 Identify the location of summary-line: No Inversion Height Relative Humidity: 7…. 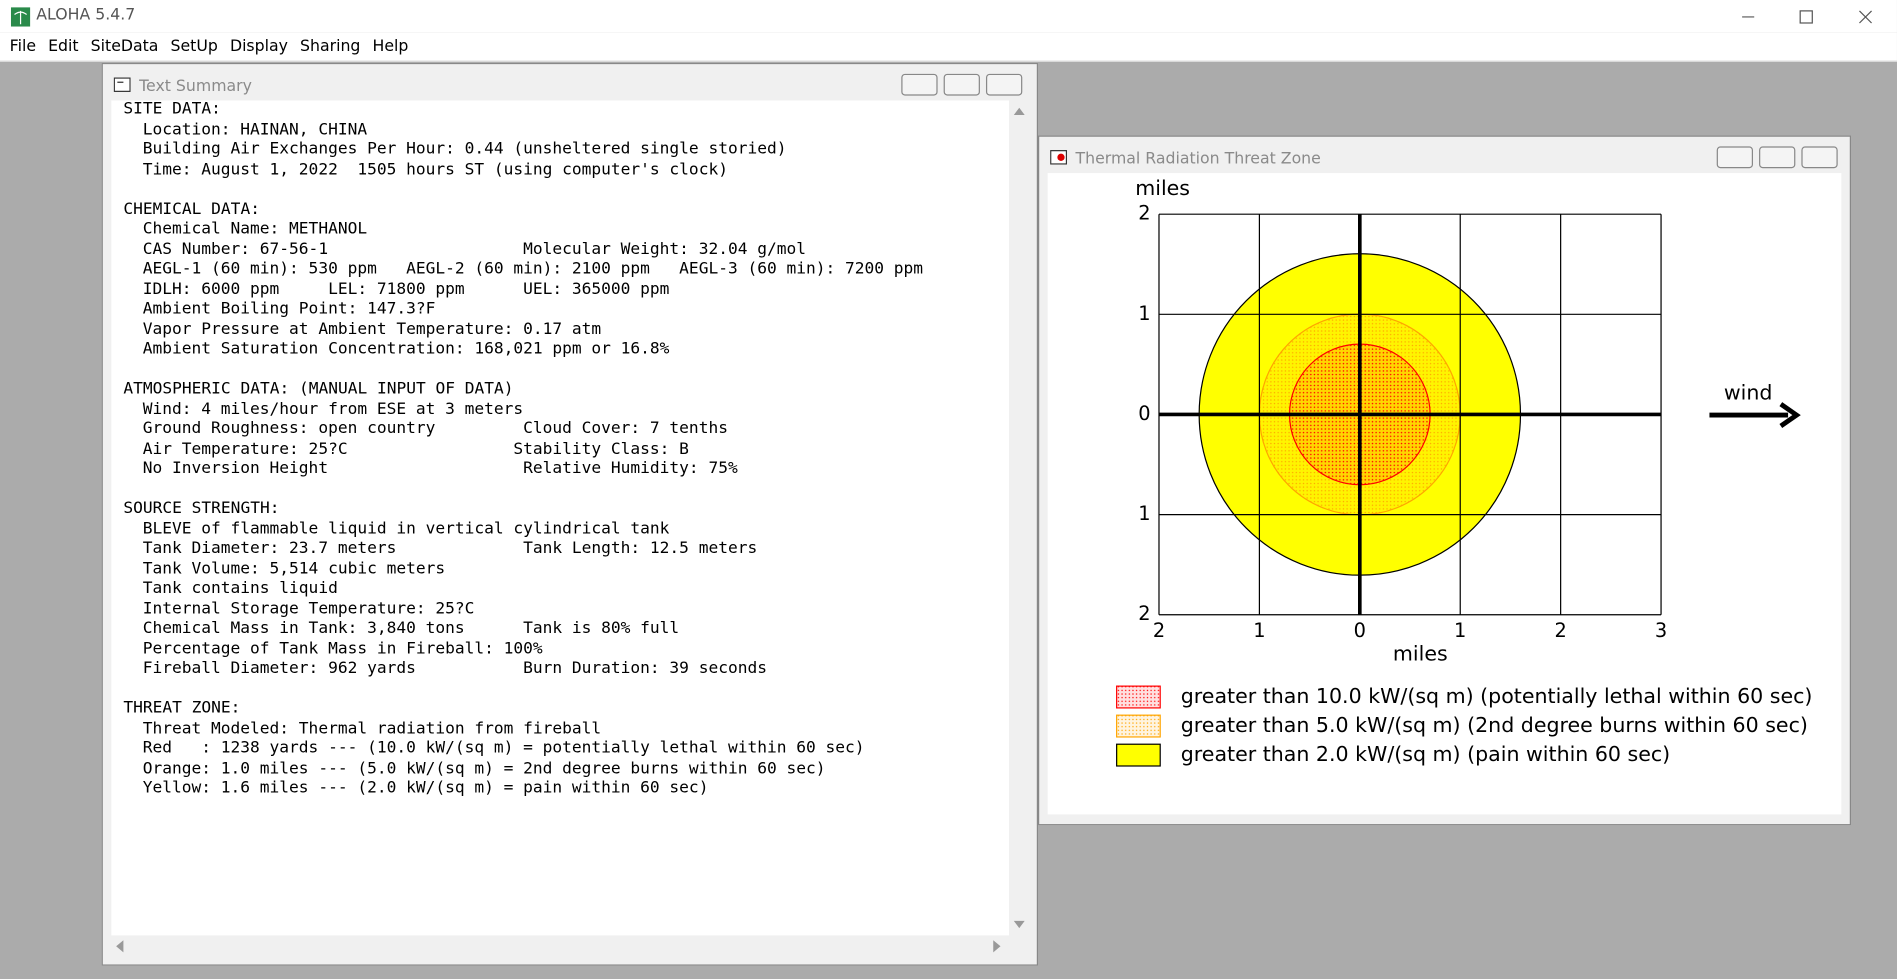
(440, 468).